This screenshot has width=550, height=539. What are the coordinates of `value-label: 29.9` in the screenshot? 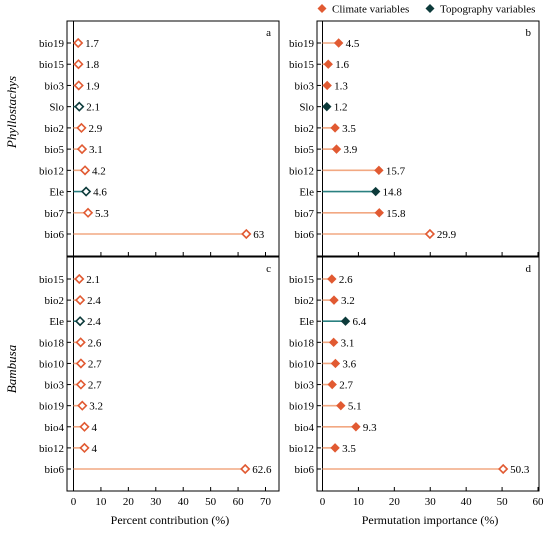 It's located at (447, 235).